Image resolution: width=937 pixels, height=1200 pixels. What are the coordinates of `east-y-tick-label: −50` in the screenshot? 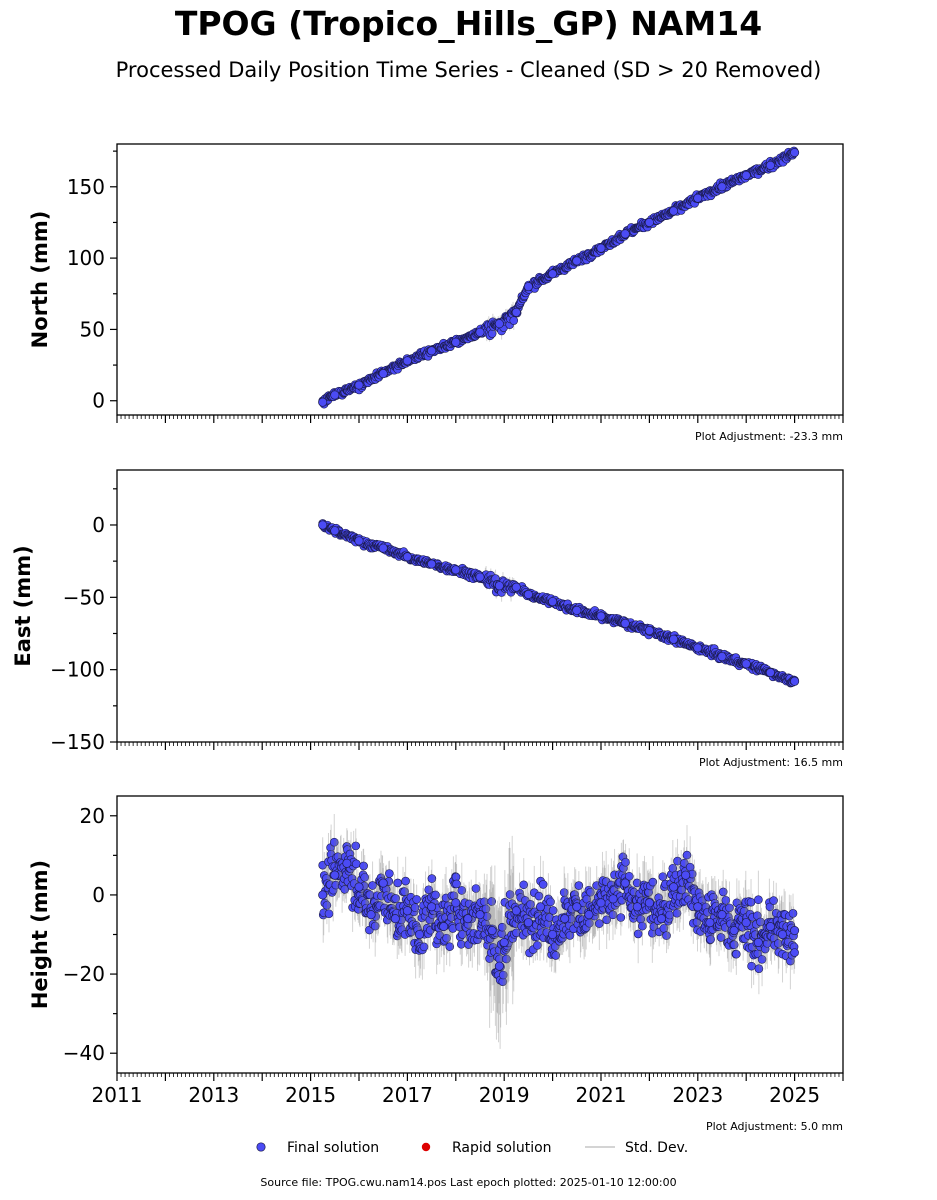 It's located at (84, 597).